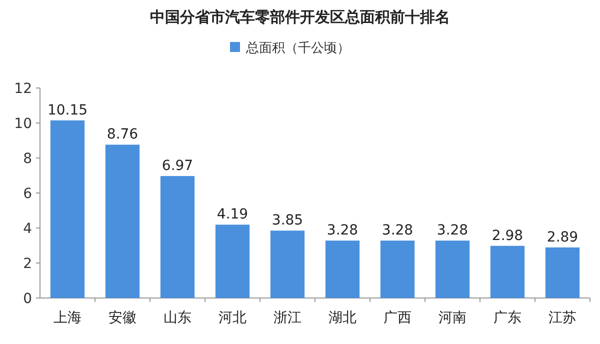 This screenshot has width=600, height=344. I want to click on chart-title: 中国分省市汽车零部件开发区总面积前十排名, so click(300, 17).